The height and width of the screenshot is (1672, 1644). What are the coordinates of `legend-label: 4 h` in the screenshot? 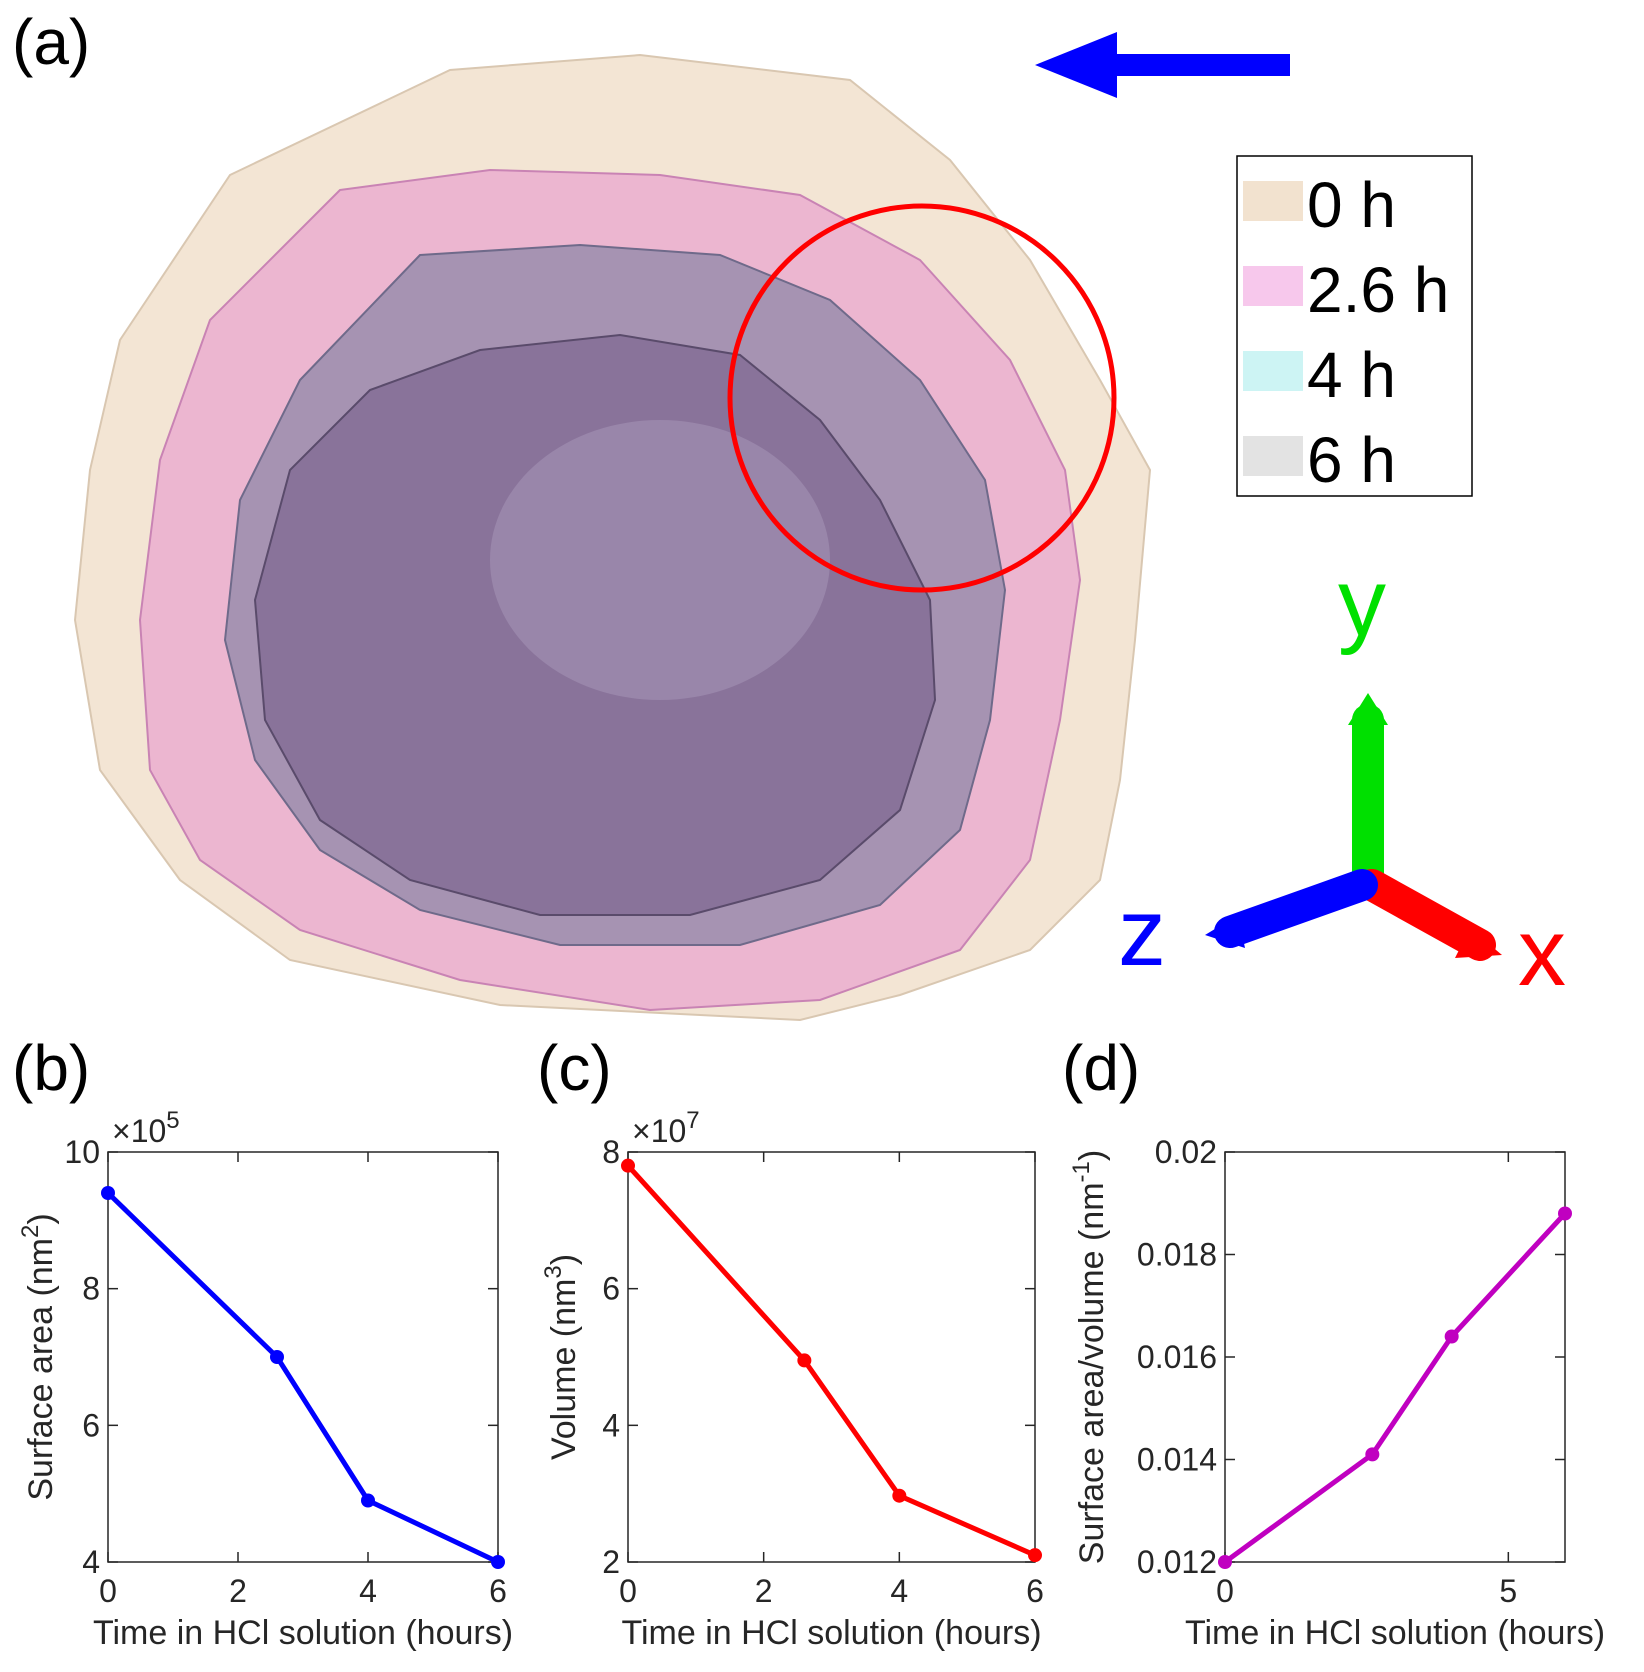 It's located at (1351, 375).